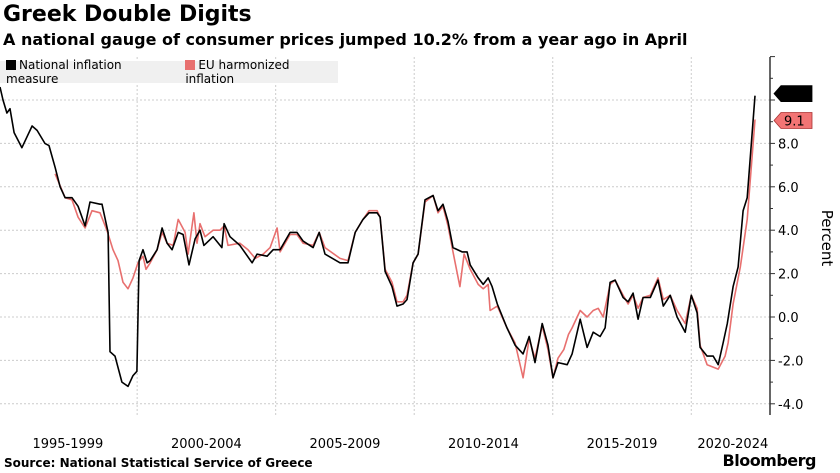  What do you see at coordinates (790, 405) in the screenshot?
I see `y-tick-label: -4.0` at bounding box center [790, 405].